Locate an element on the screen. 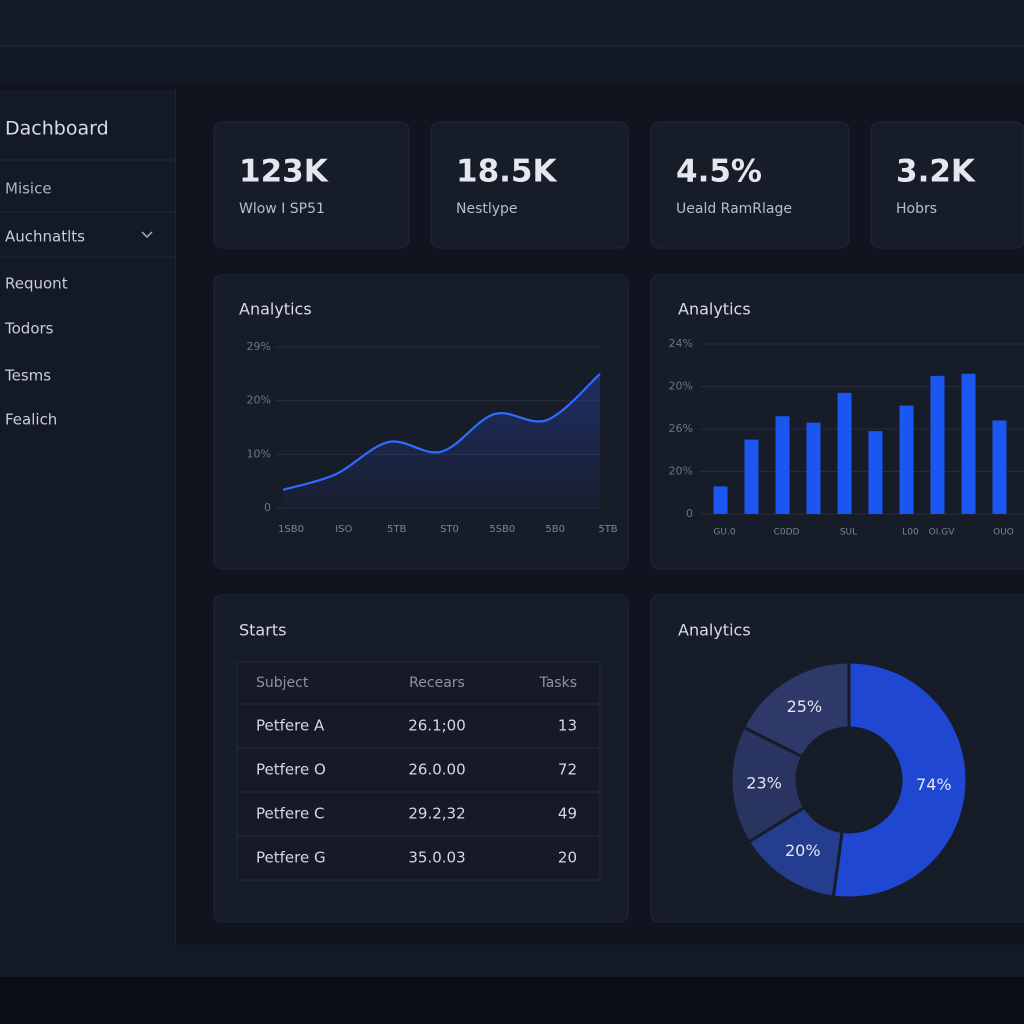  line is located at coordinates (441, 432).